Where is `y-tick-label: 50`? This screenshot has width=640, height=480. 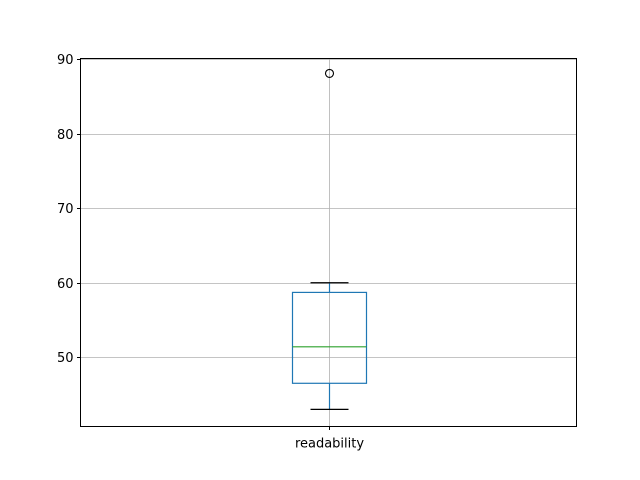 y-tick-label: 50 is located at coordinates (65, 358).